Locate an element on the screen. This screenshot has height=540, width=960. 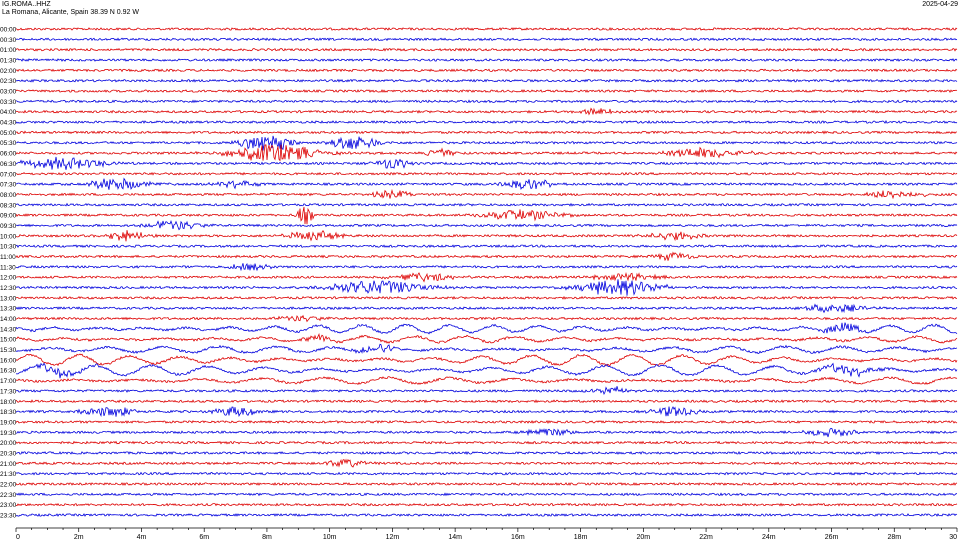
x-tick-label: 14m is located at coordinates (455, 537).